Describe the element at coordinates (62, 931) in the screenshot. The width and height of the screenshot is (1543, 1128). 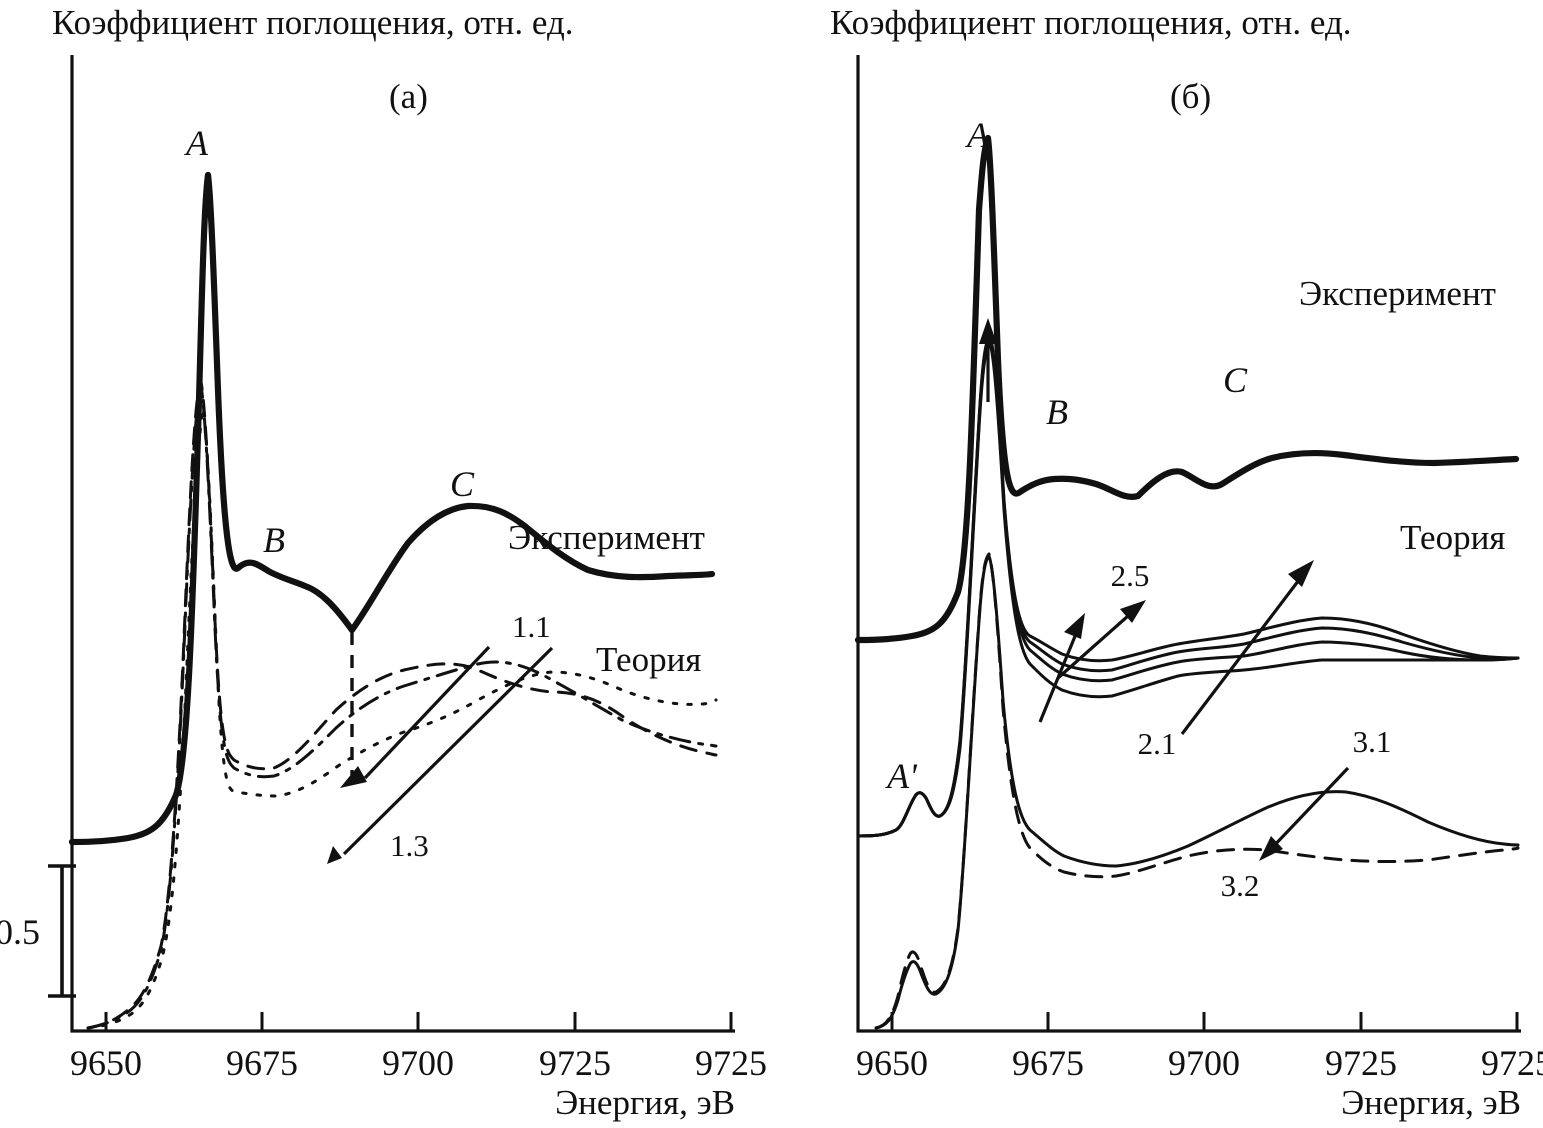
I see `panel-a-scale-bar` at that location.